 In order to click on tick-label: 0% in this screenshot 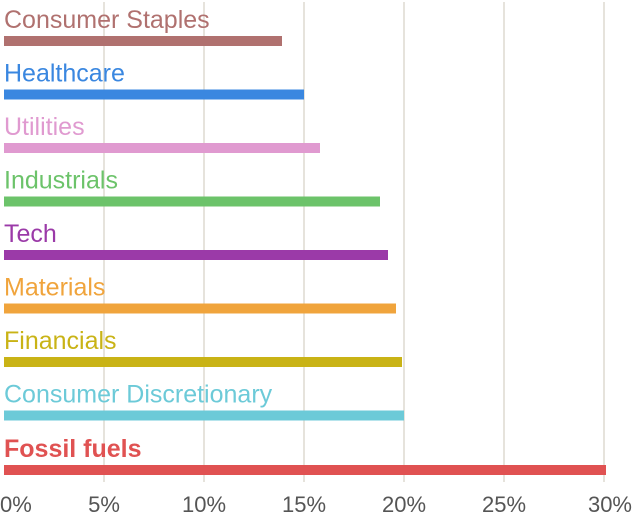, I will do `click(16, 504)`.